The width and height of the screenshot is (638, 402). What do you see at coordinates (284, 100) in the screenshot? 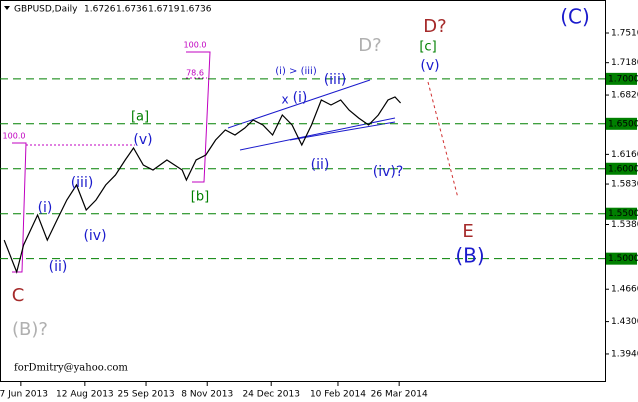
I see `wave-label: x` at bounding box center [284, 100].